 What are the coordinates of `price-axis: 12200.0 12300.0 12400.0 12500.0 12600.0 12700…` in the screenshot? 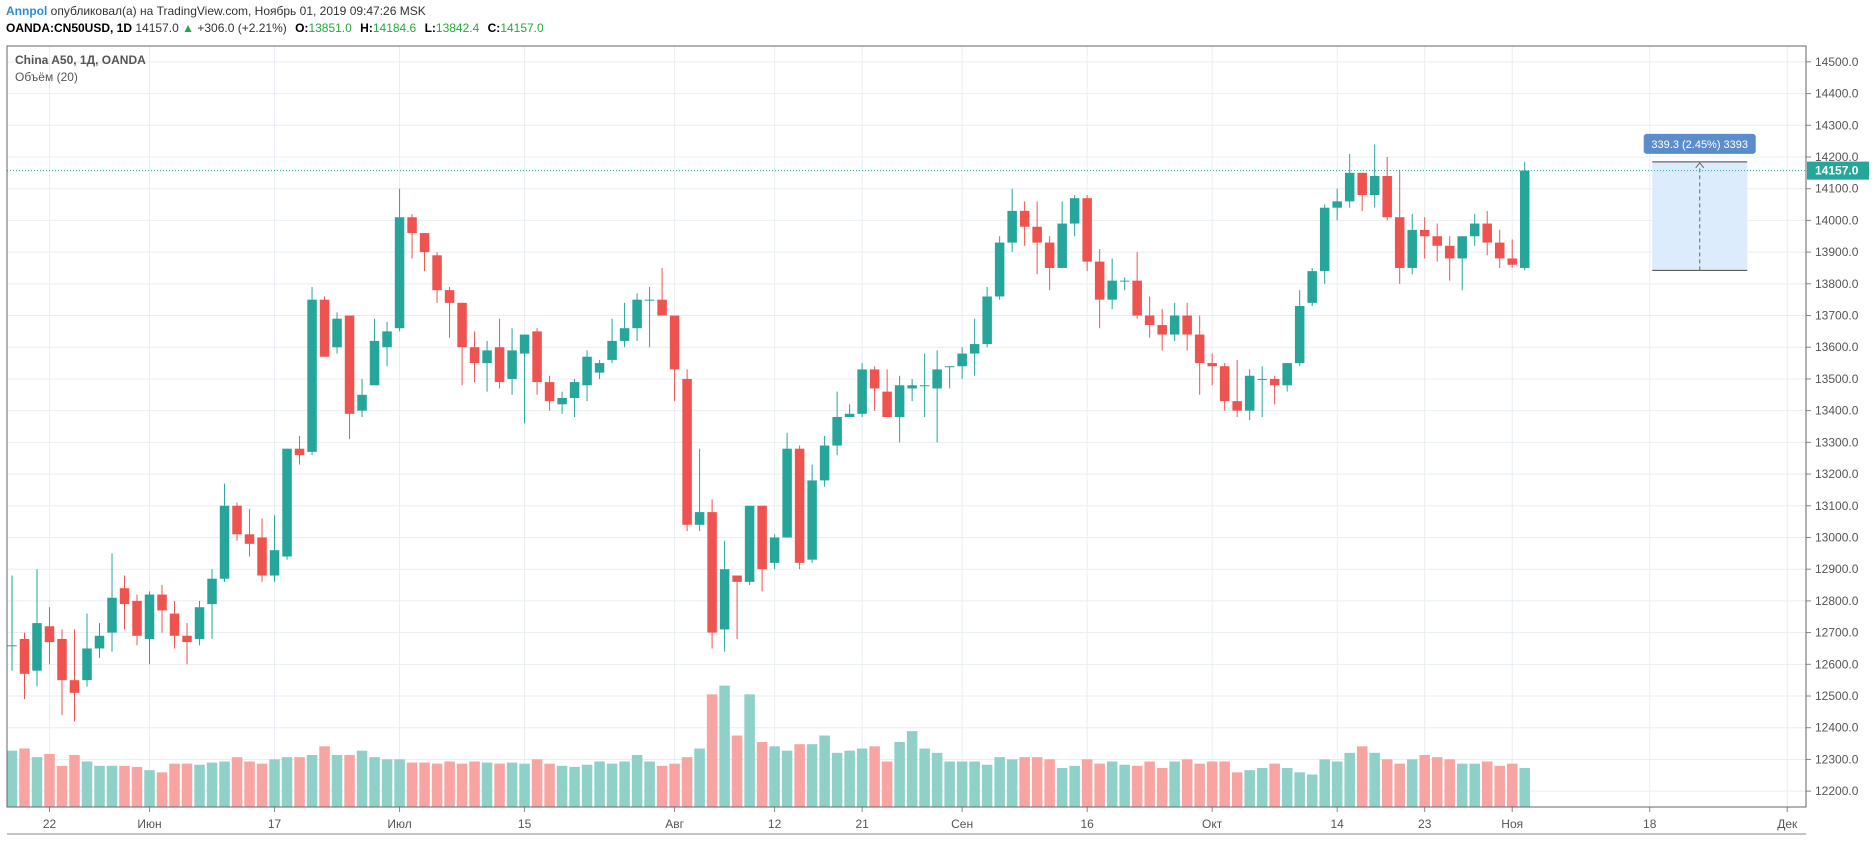 It's located at (1837, 426).